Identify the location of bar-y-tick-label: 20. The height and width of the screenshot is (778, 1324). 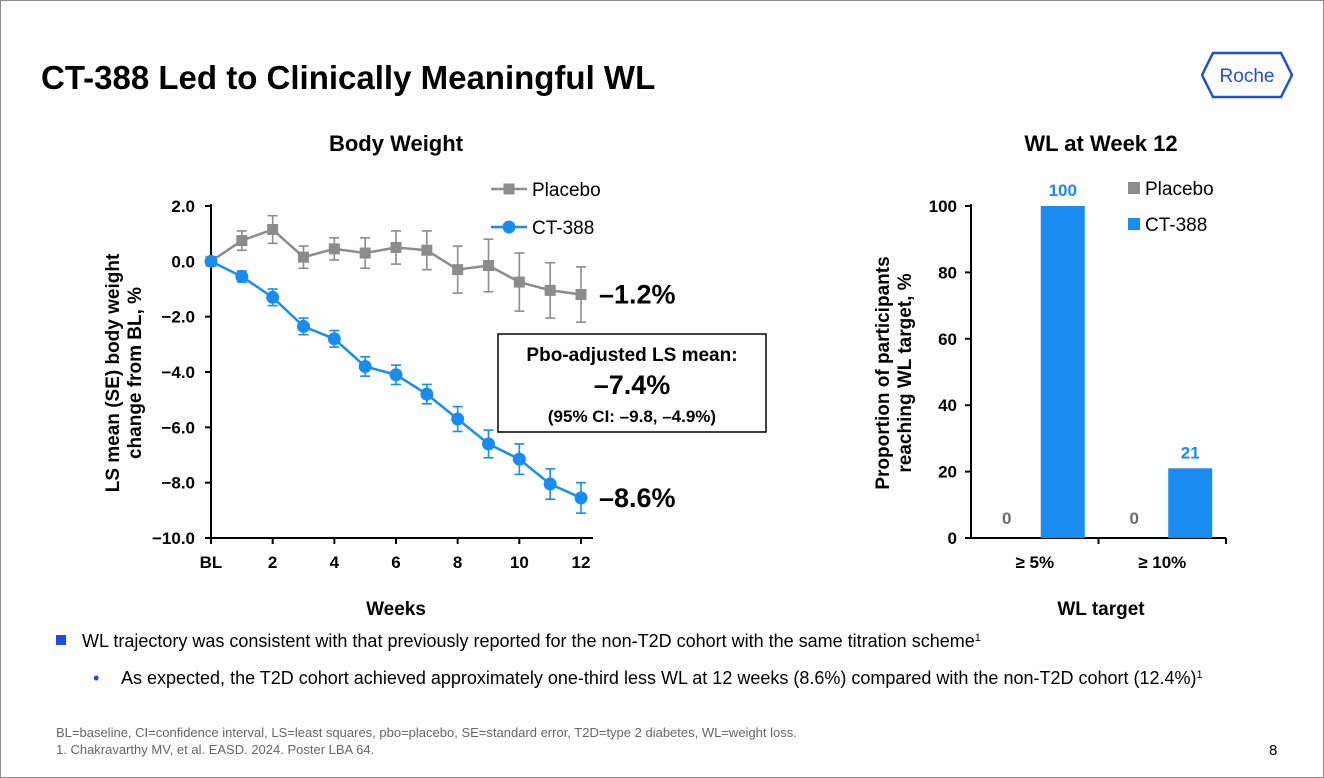
(947, 472).